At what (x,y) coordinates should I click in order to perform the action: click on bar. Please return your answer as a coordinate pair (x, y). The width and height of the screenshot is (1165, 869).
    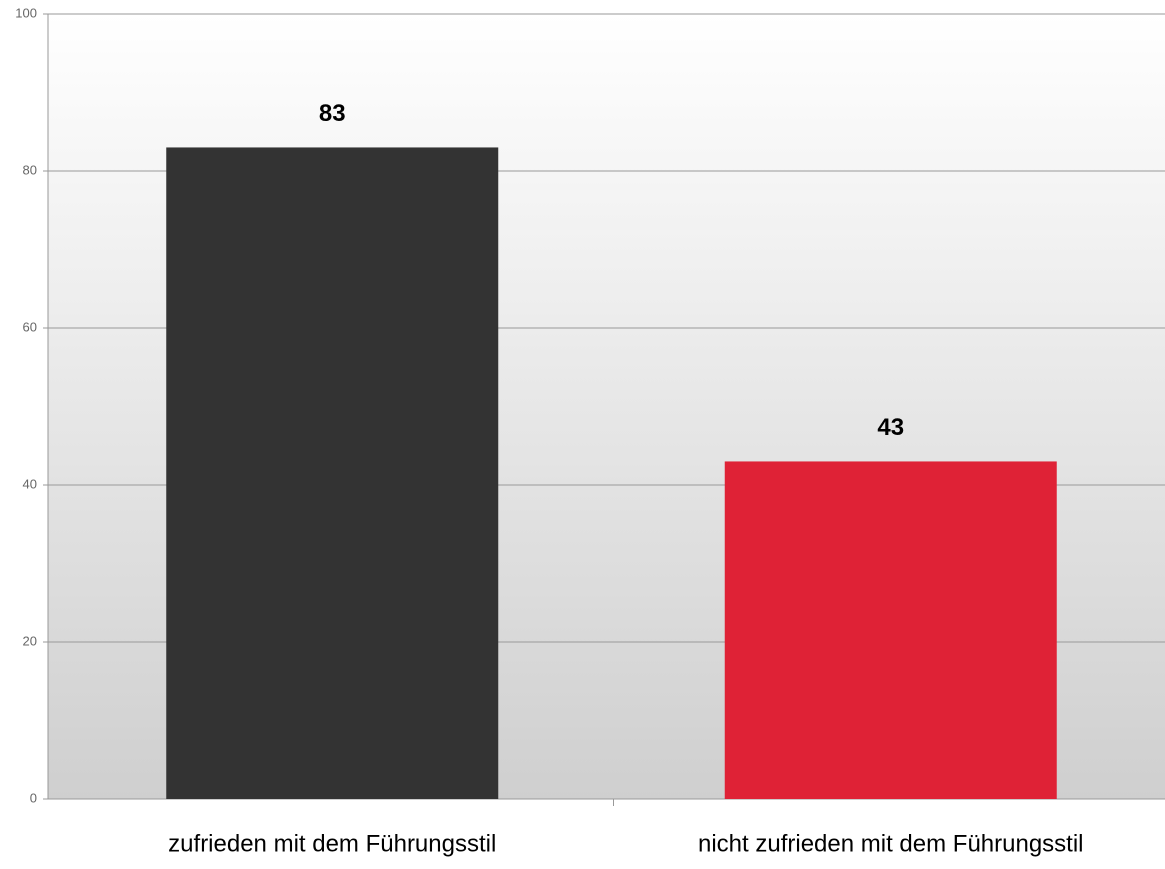
    Looking at the image, I should click on (890, 630).